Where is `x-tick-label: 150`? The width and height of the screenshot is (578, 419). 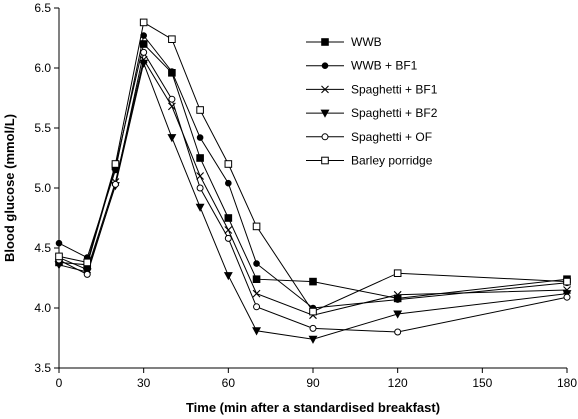
x-tick-label: 150 is located at coordinates (482, 383).